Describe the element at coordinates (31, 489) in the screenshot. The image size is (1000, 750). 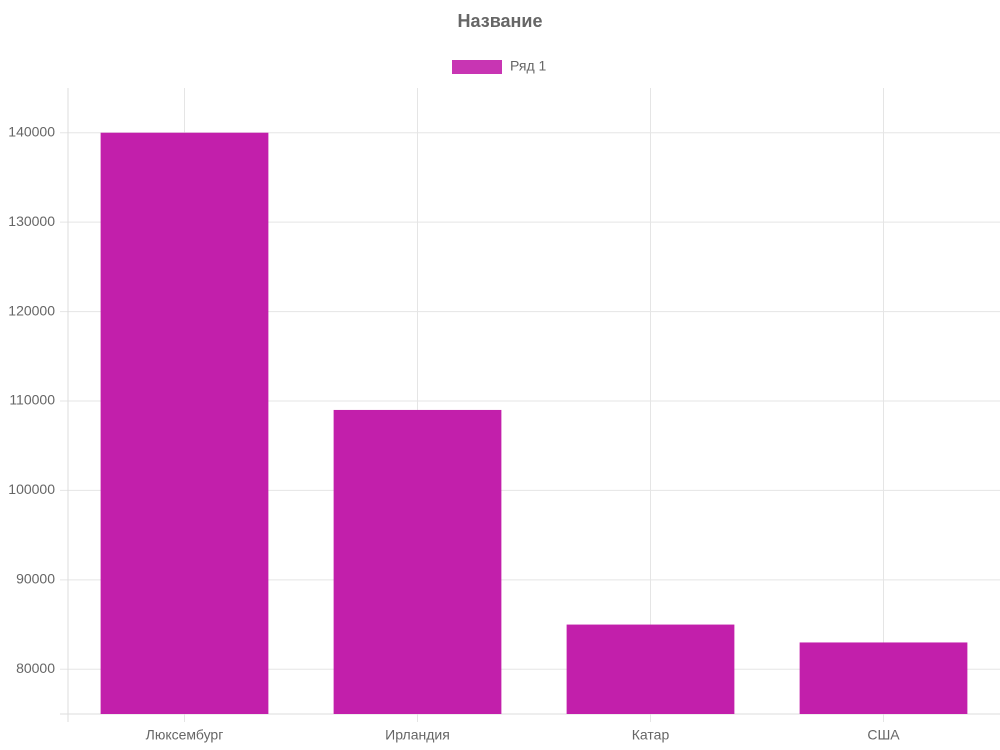
I see `y-tick-label: 100000` at that location.